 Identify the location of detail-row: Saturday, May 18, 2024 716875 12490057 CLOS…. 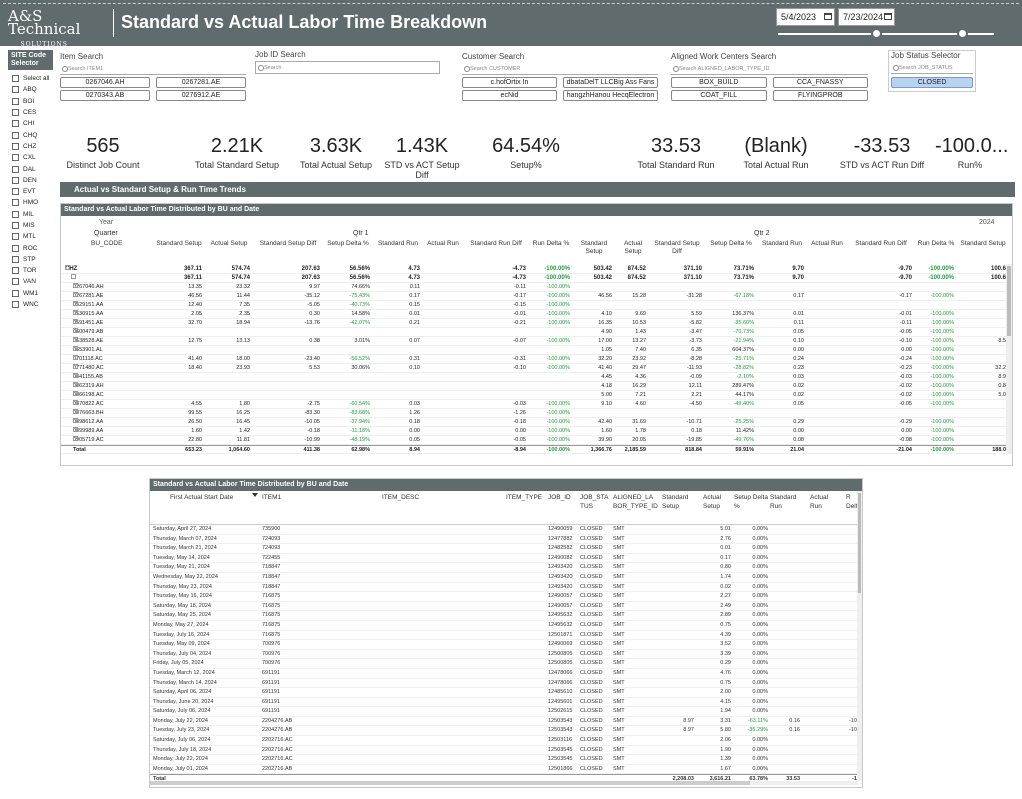
(506, 607).